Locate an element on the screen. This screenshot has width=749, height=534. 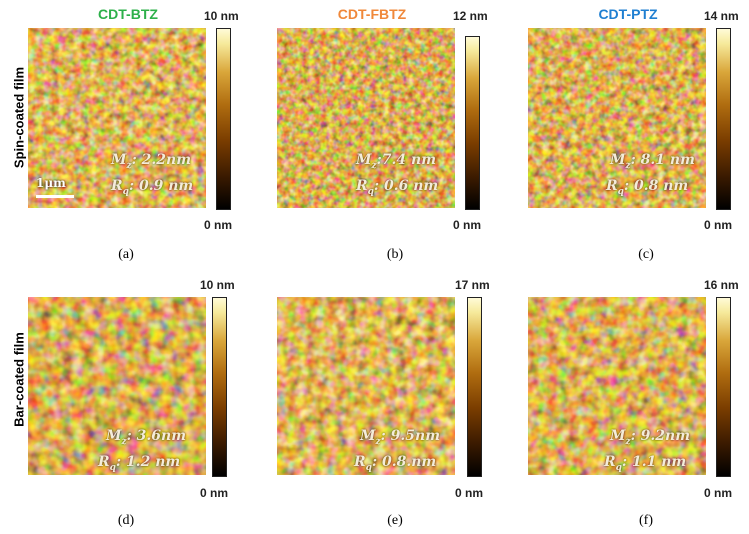
mz-value-c: Mz: 8.1 nm is located at coordinates (652, 161).